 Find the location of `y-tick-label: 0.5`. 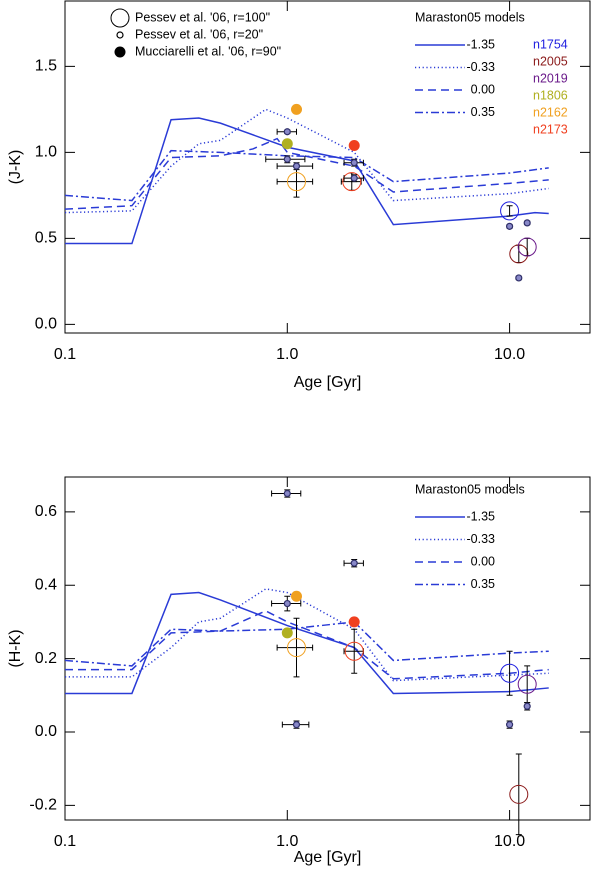

y-tick-label: 0.5 is located at coordinates (46, 238).